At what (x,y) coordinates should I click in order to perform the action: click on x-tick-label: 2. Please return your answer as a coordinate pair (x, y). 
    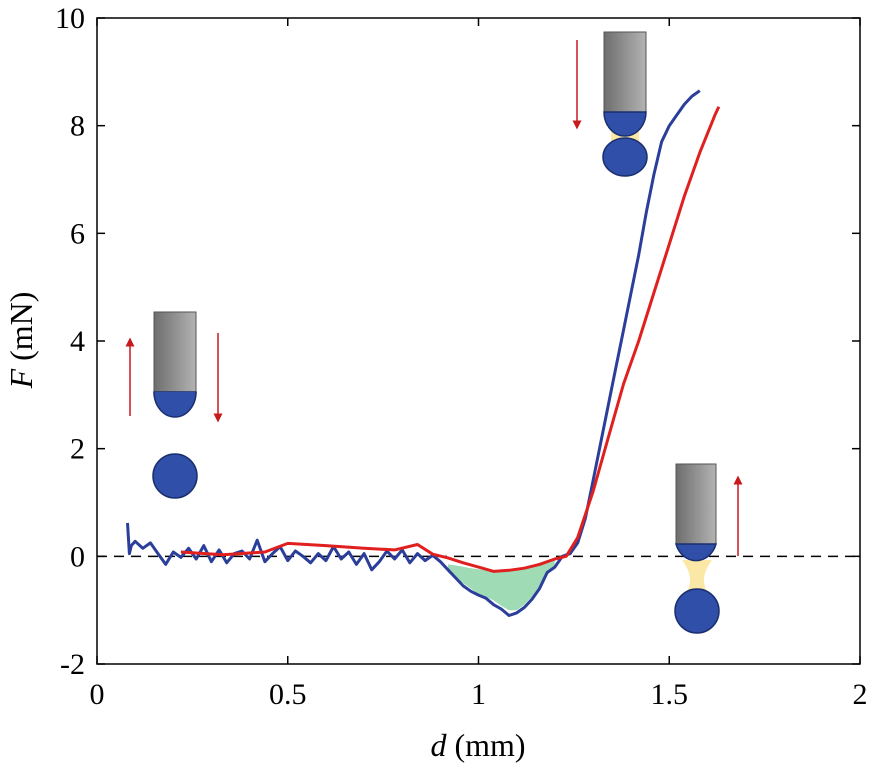
    Looking at the image, I should click on (860, 694).